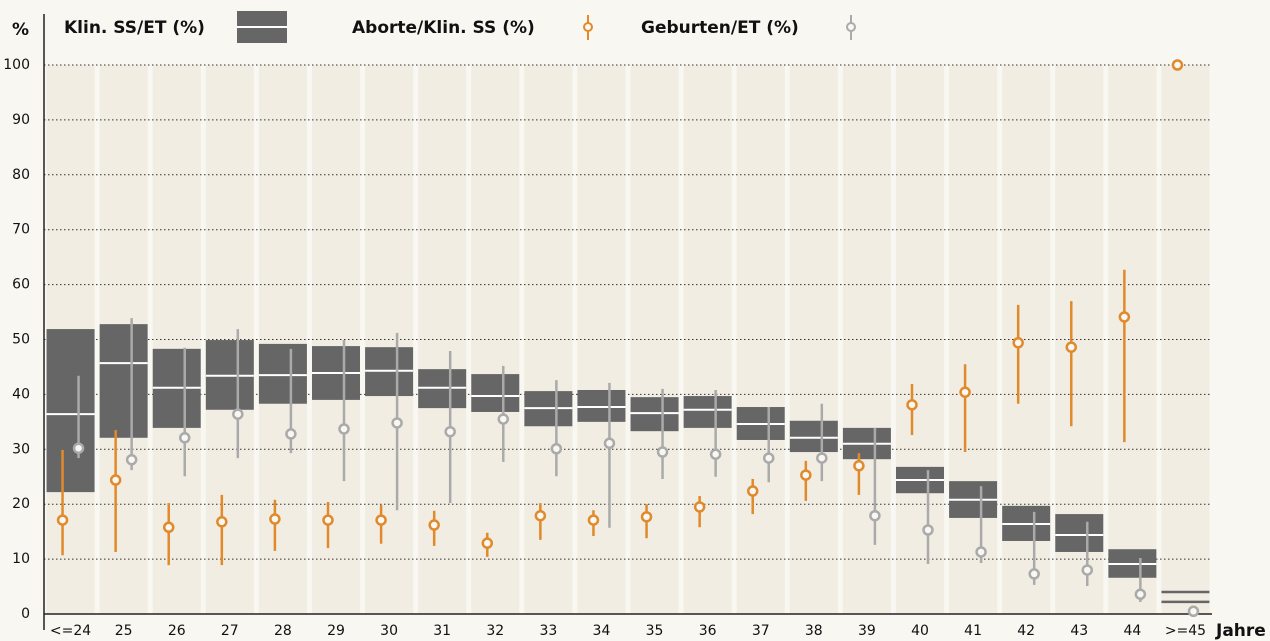 This screenshot has height=641, width=1270. I want to click on legend-label: Geburten/ET (%), so click(720, 28).